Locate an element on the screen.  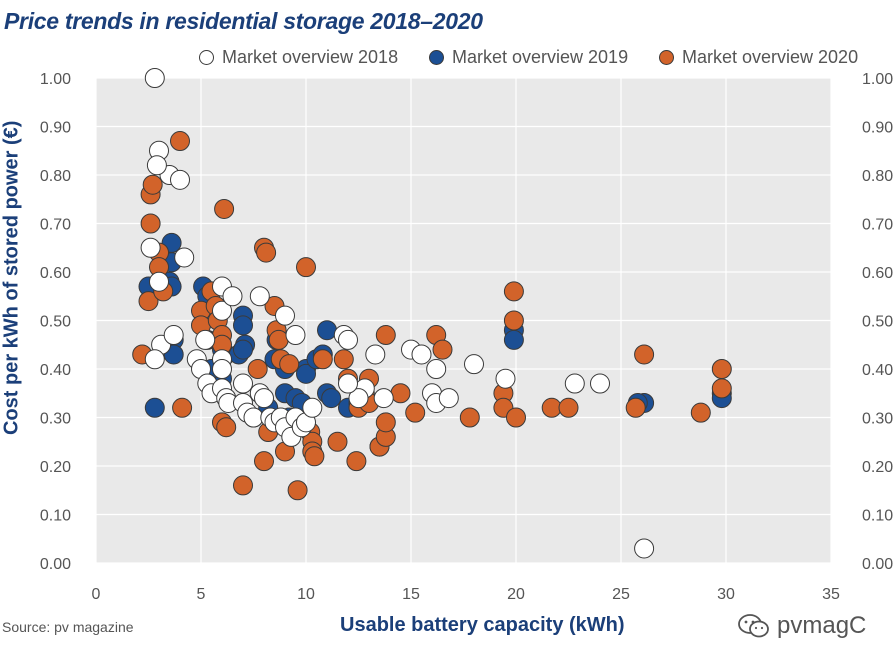
y-axis-label: Cost per kWh of stored power (€) is located at coordinates (11, 277).